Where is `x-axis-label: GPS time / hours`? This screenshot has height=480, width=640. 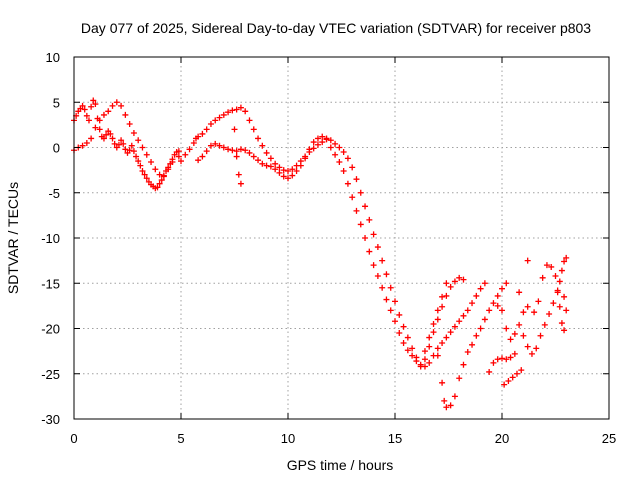
x-axis-label: GPS time / hours is located at coordinates (340, 465).